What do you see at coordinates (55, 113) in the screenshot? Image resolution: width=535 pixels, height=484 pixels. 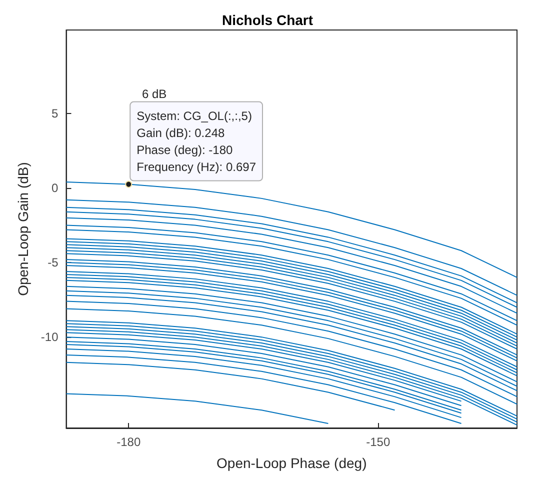 I see `y-tick-label: 5` at bounding box center [55, 113].